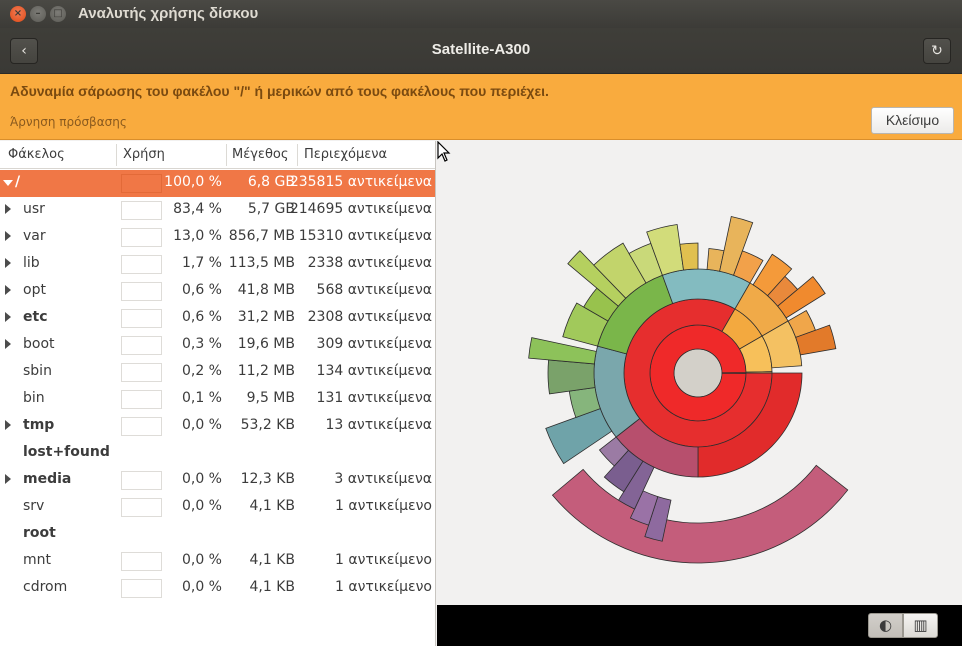 The image size is (962, 646). I want to click on table-row: var 13,0 % 856,7 MB 15310 αντικείμενα, so click(217, 237).